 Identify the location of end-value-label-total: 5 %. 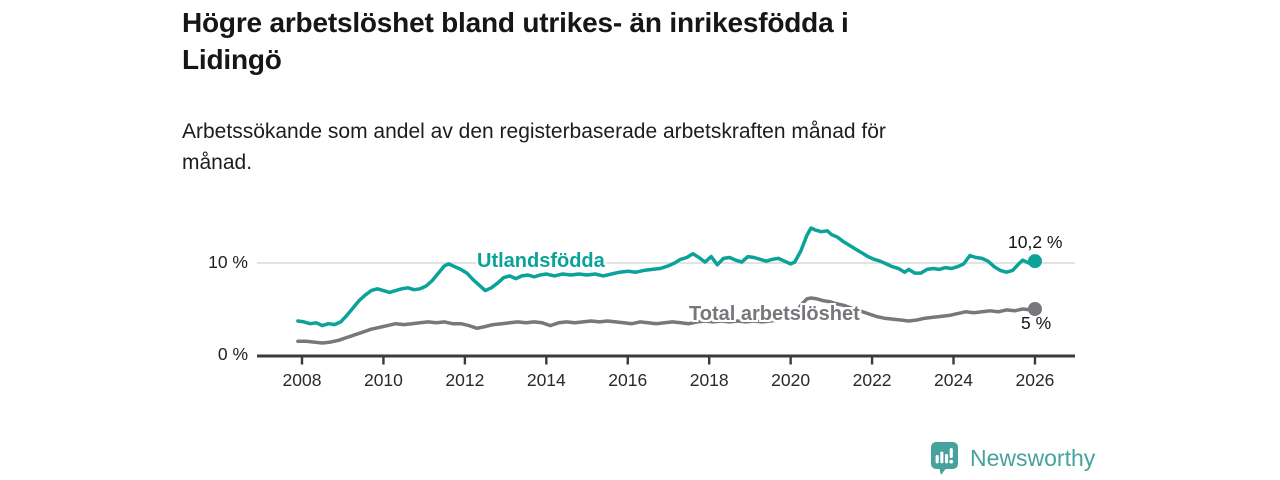
(1036, 323).